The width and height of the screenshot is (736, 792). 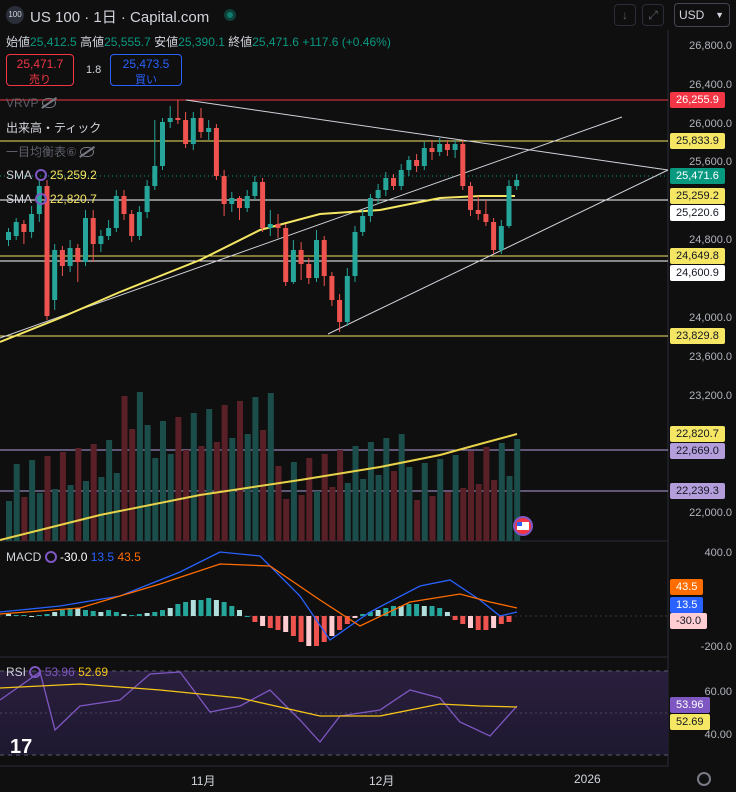 What do you see at coordinates (53, 42) in the screenshot?
I see `open-value: 25,412.5` at bounding box center [53, 42].